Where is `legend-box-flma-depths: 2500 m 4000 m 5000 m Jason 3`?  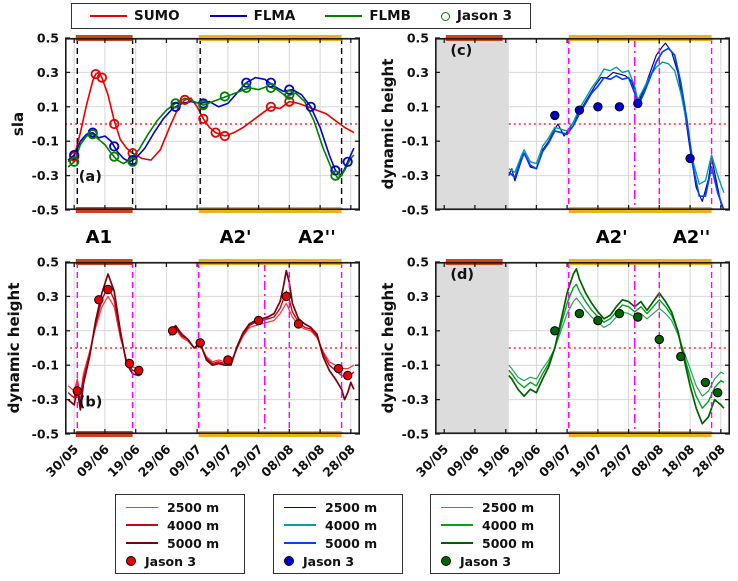 legend-box-flma-depths: 2500 m 4000 m 5000 m Jason 3 is located at coordinates (338, 534).